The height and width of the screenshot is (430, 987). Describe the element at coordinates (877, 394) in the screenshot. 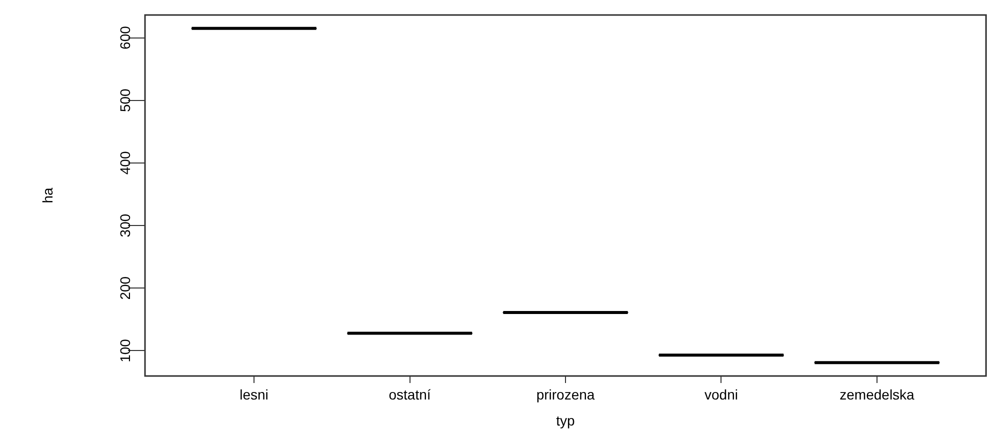

I see `x-tick-label: zemedelska` at that location.